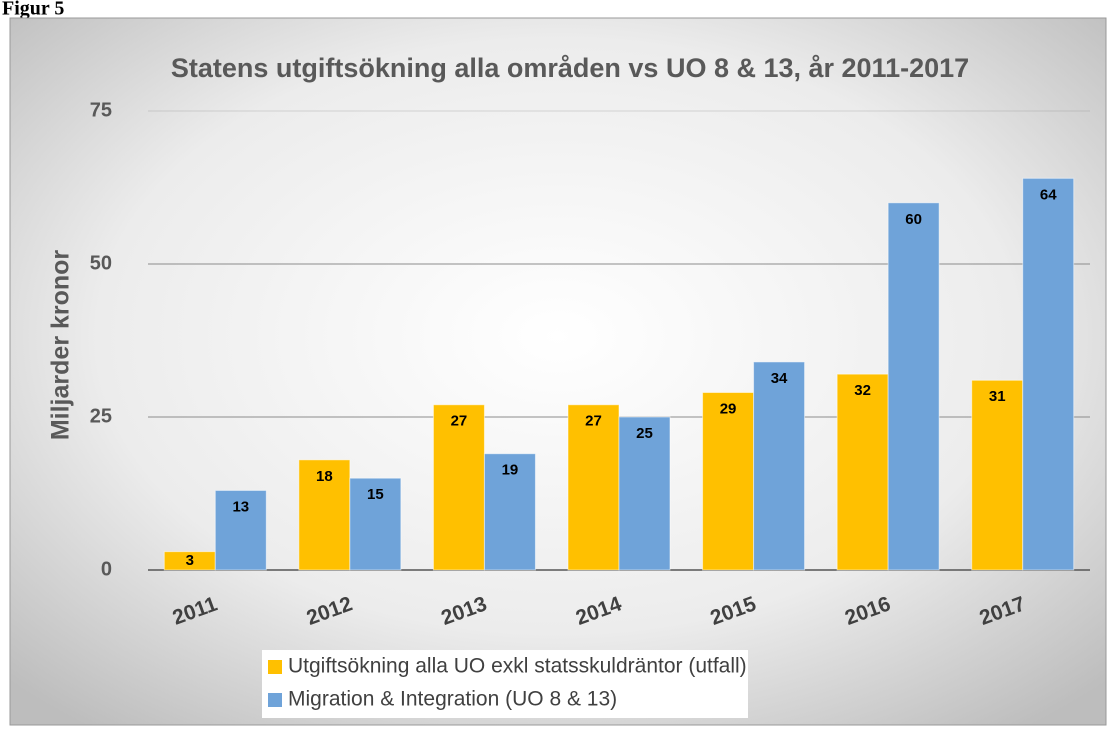  I want to click on legend-box, so click(505, 684).